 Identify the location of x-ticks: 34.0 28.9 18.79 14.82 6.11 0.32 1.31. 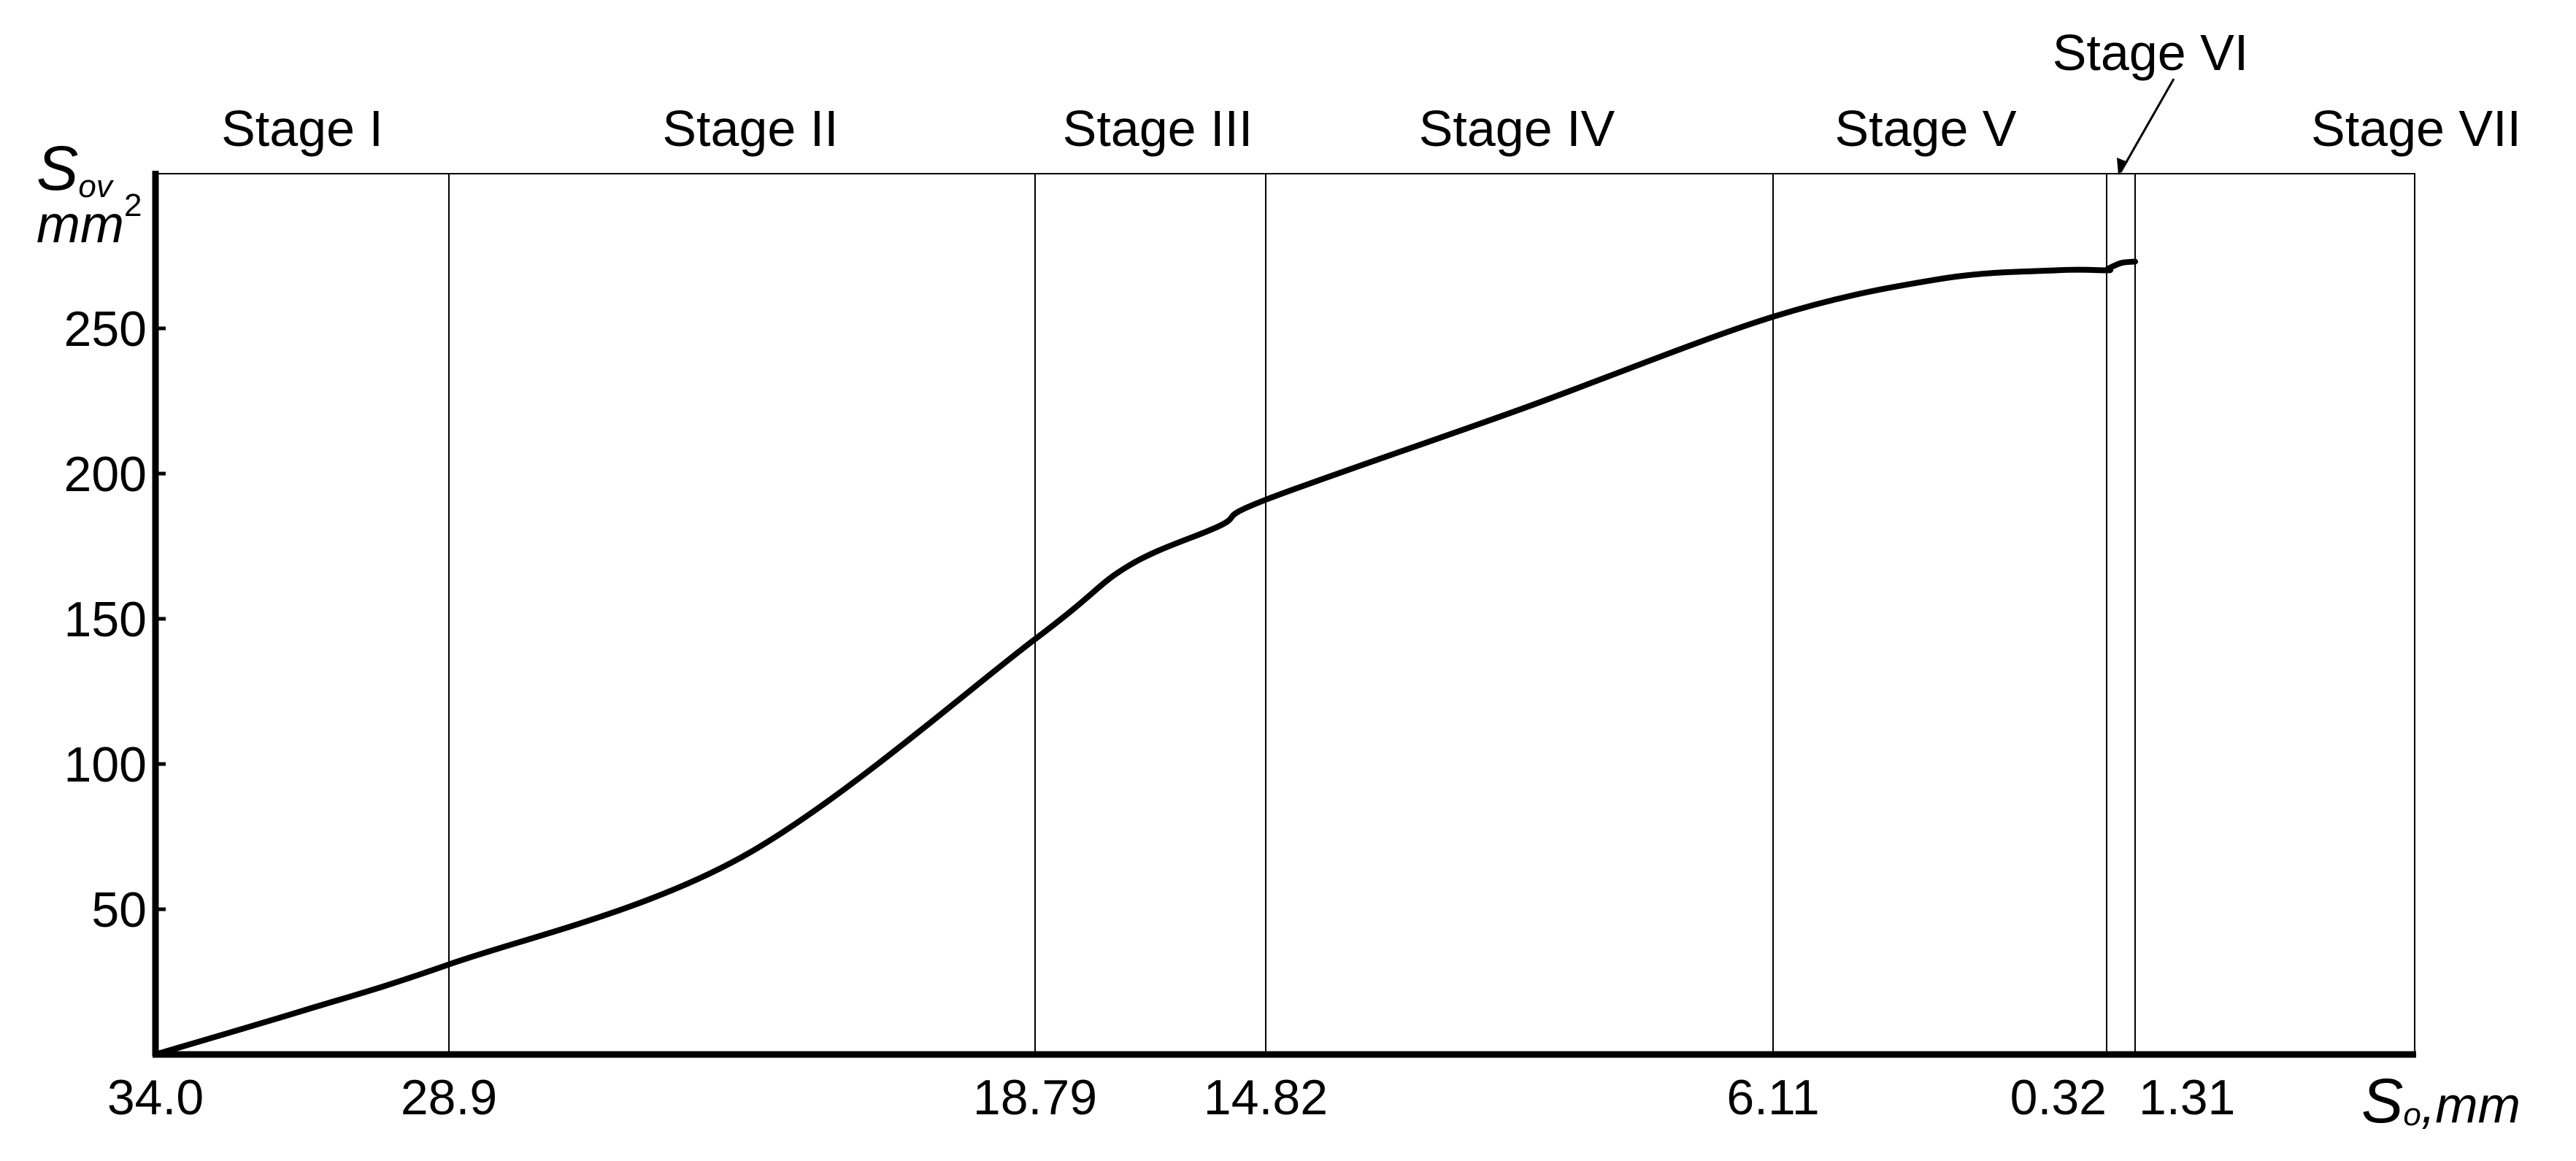
(1171, 1097).